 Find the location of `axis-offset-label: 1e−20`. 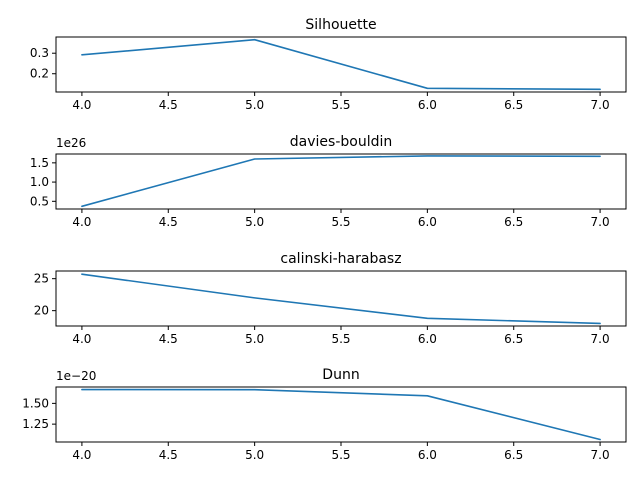

axis-offset-label: 1e−20 is located at coordinates (76, 376).